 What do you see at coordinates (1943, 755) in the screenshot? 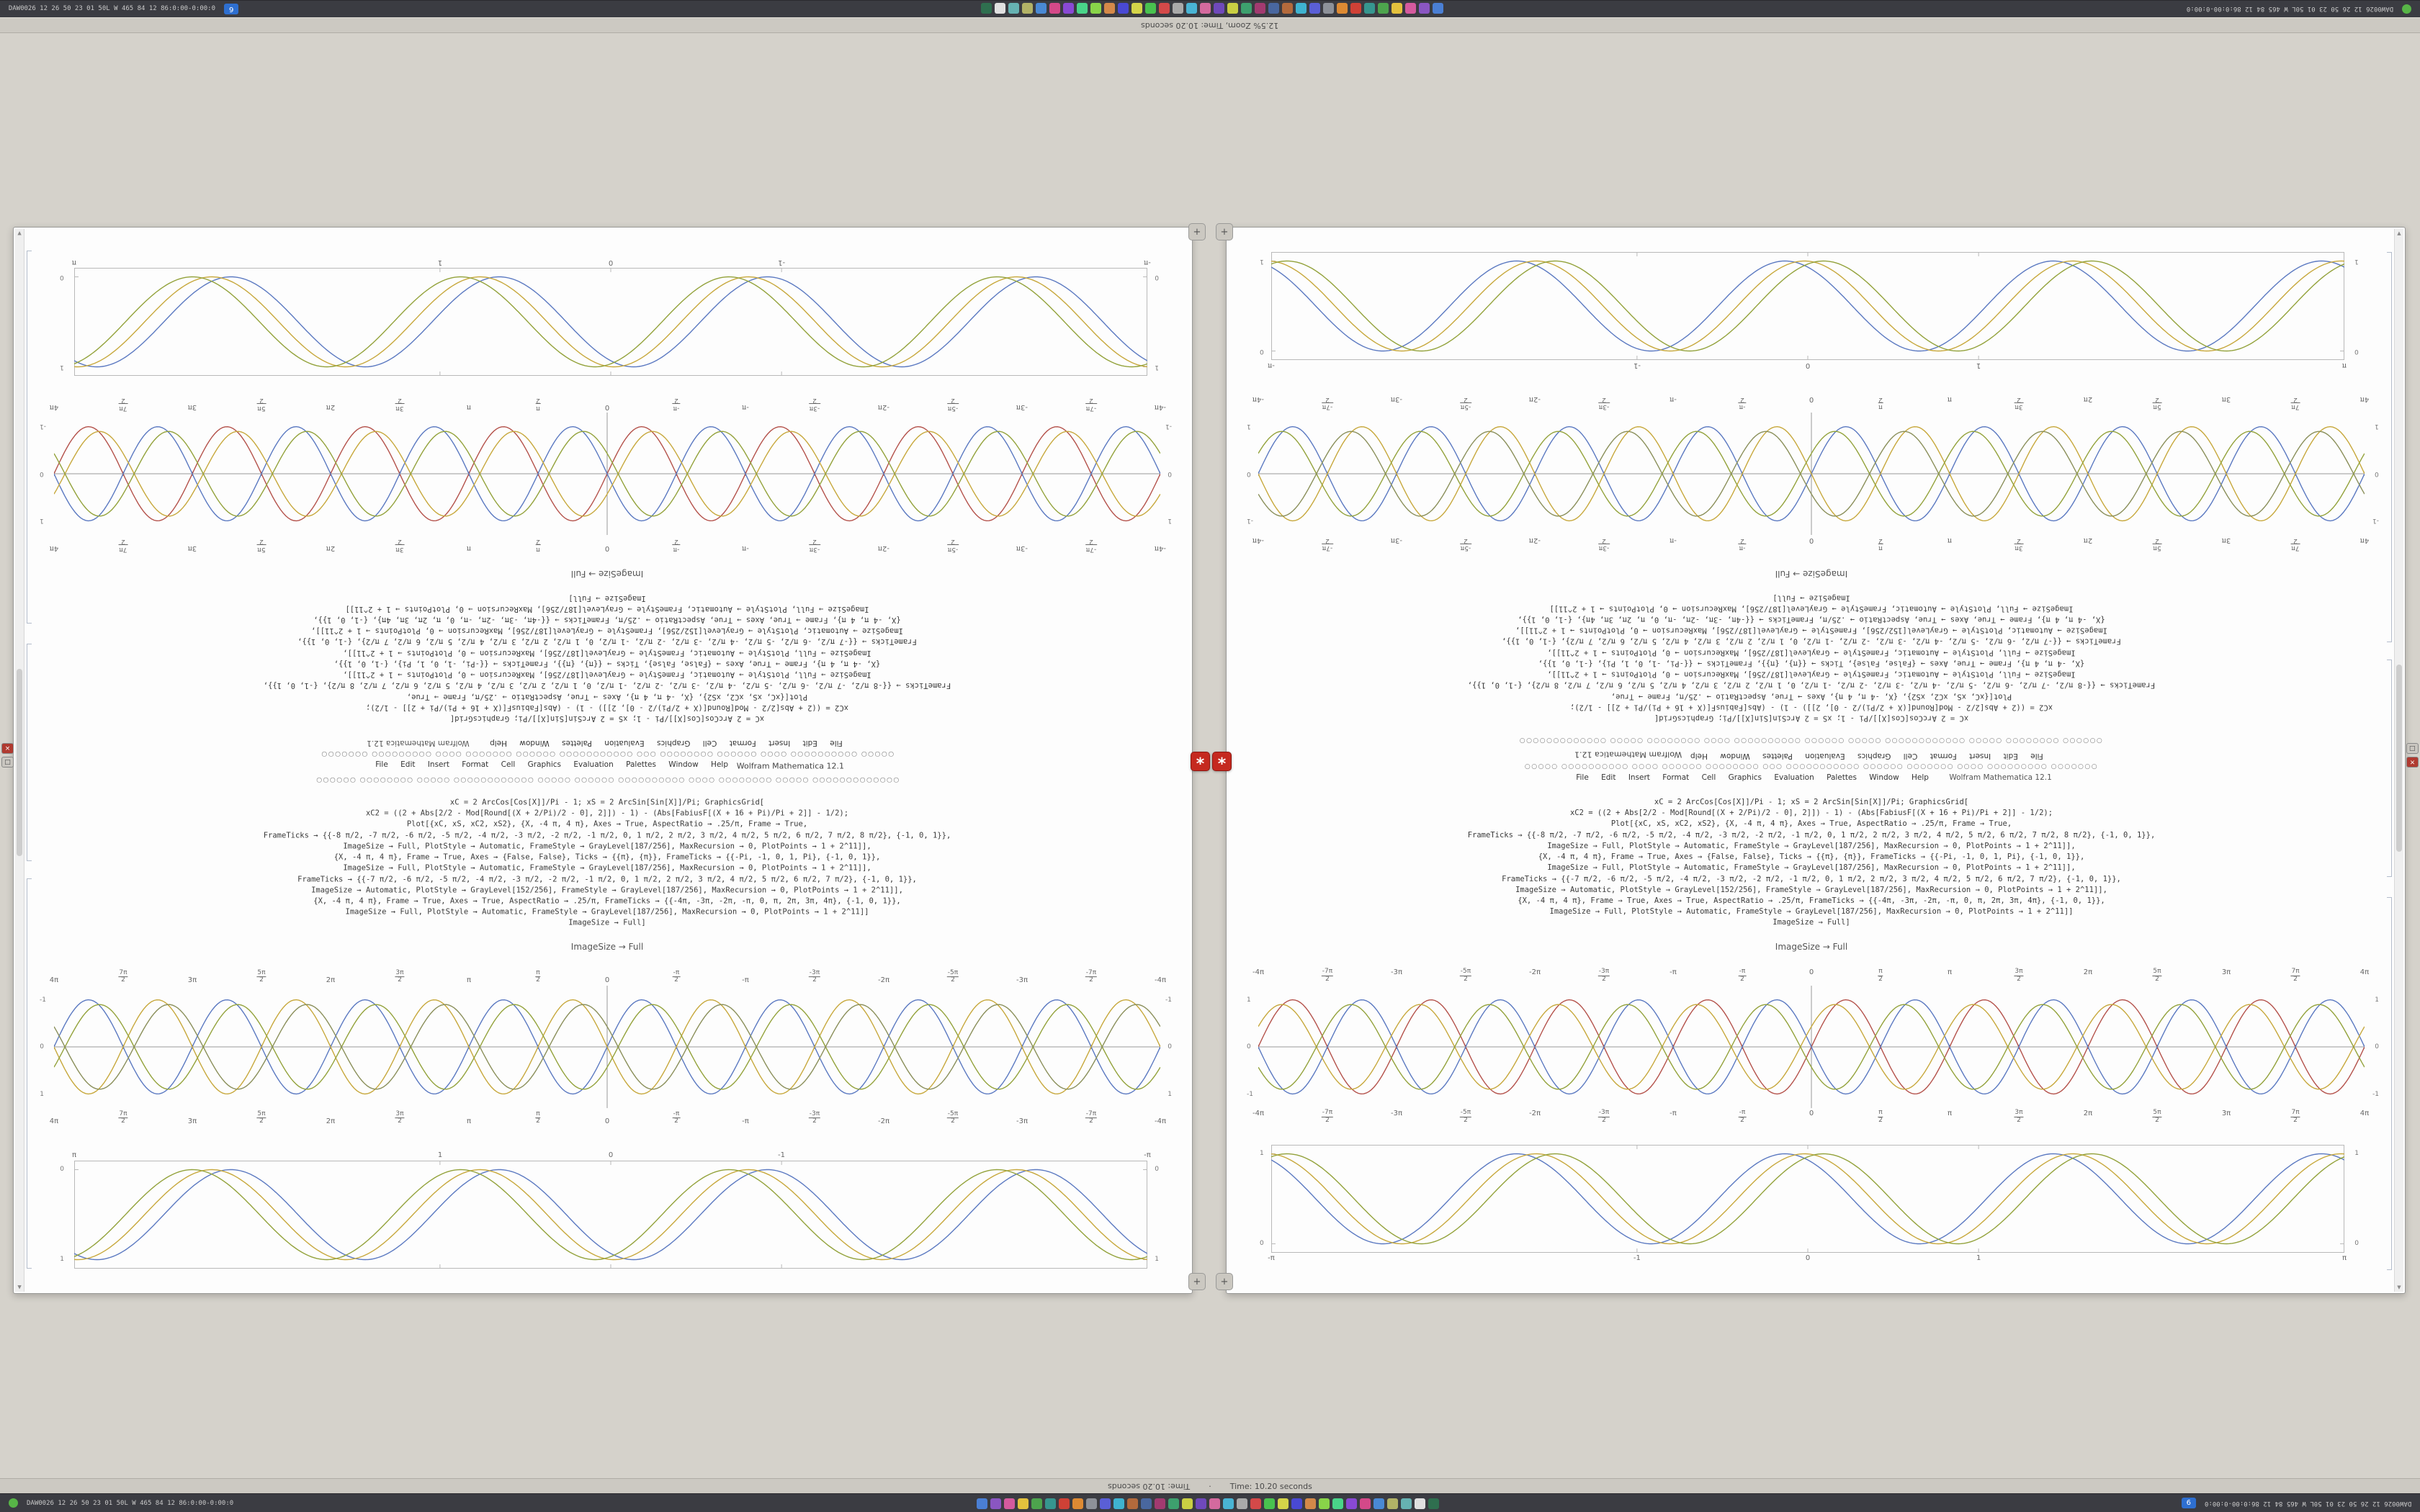
I see `menu-format: Format` at bounding box center [1943, 755].